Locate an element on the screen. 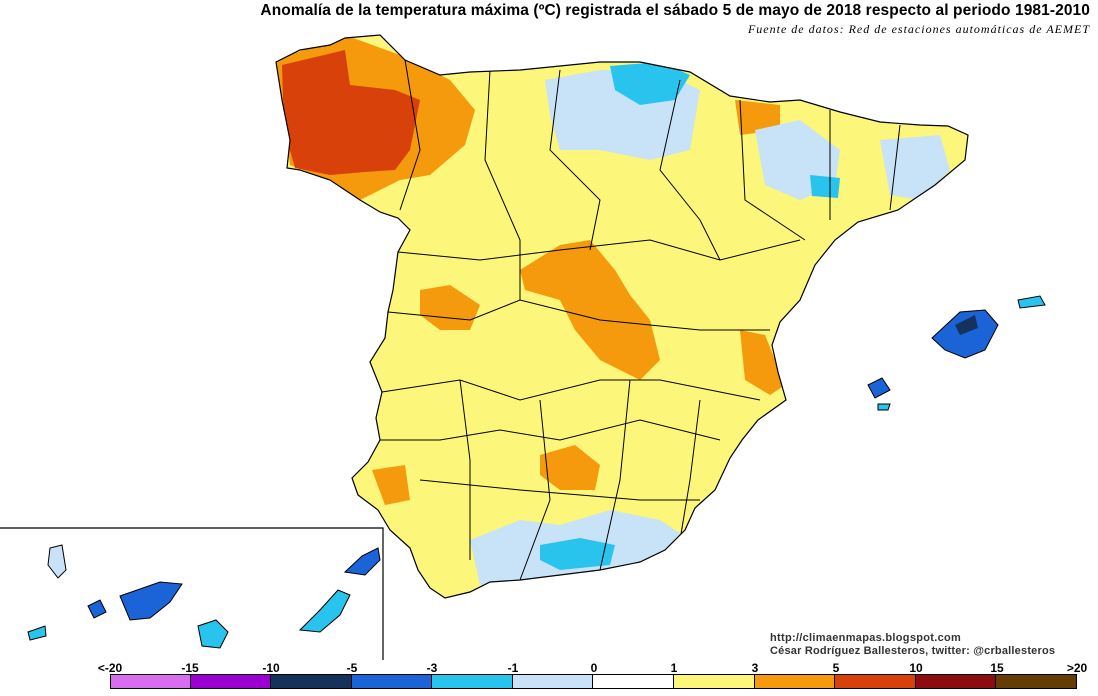 Image resolution: width=1098 pixels, height=696 pixels. legend-tick-label: -3 is located at coordinates (432, 668).